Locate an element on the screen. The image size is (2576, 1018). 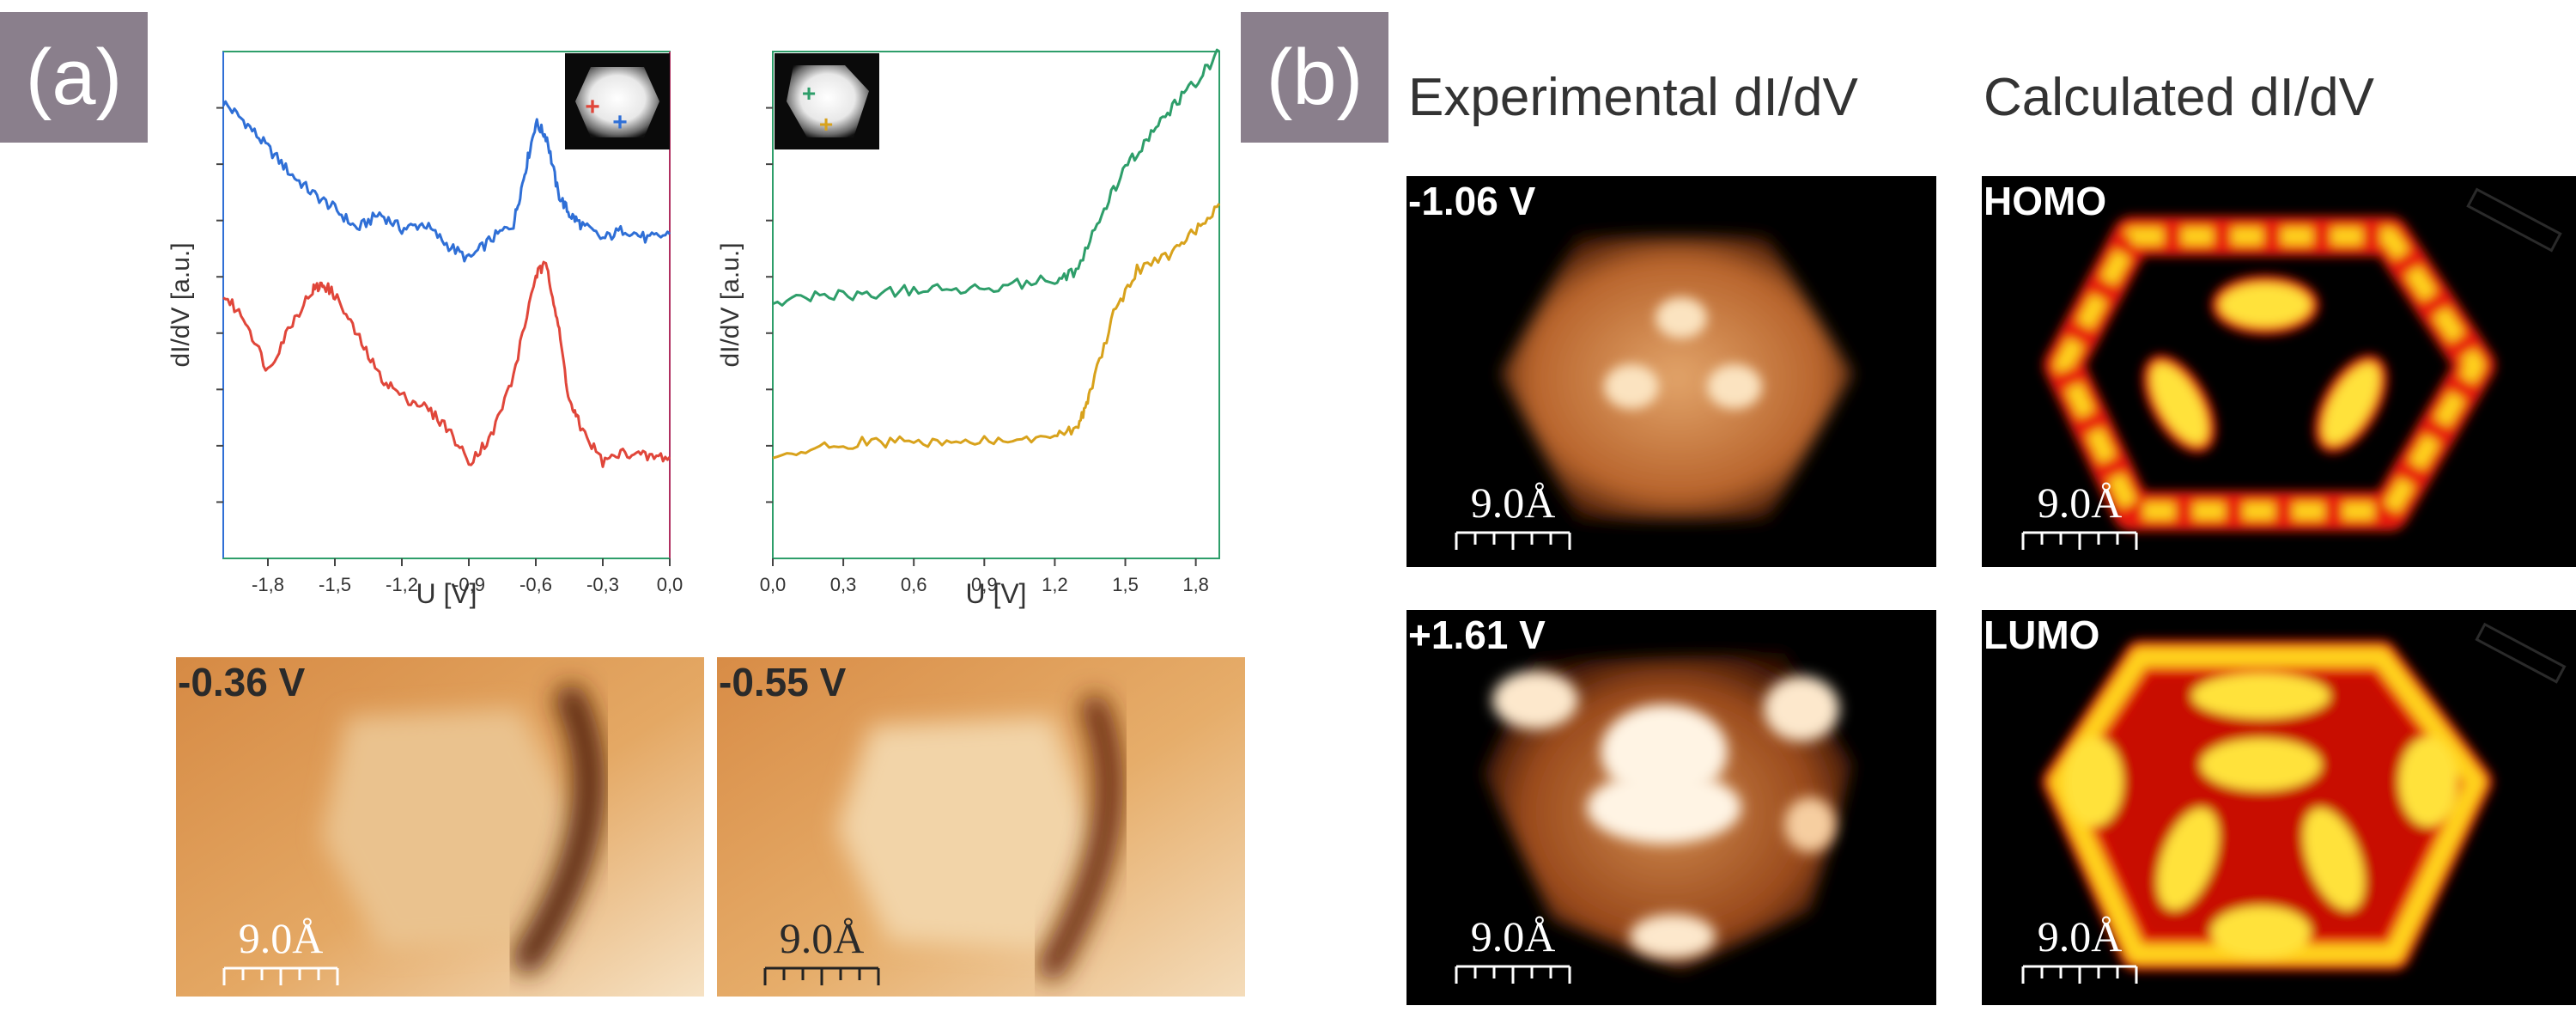
x-ticks: -1,8 -1,5 -1,2 -0,9 -0,6 -0,3 0,0 is located at coordinates (468, 576).